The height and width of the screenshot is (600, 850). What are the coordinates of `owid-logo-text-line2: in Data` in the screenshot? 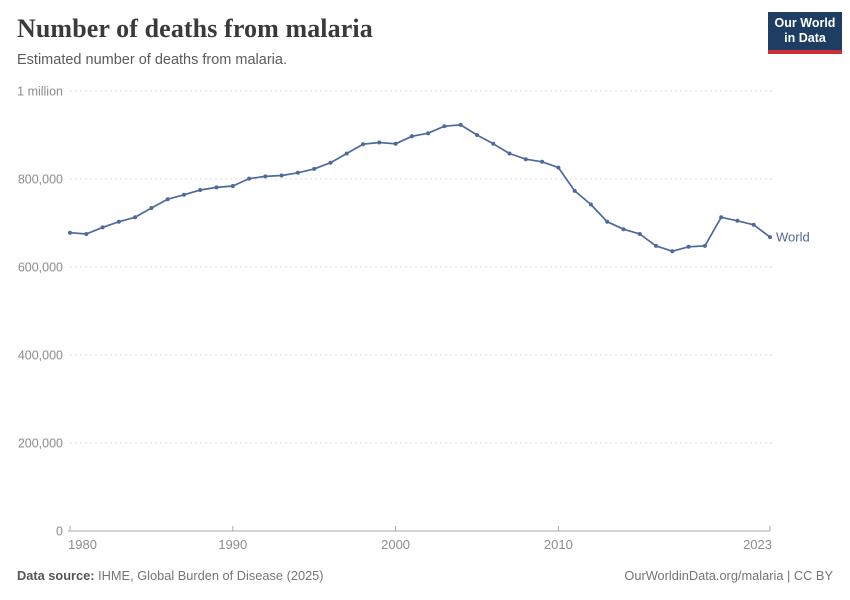 It's located at (805, 38).